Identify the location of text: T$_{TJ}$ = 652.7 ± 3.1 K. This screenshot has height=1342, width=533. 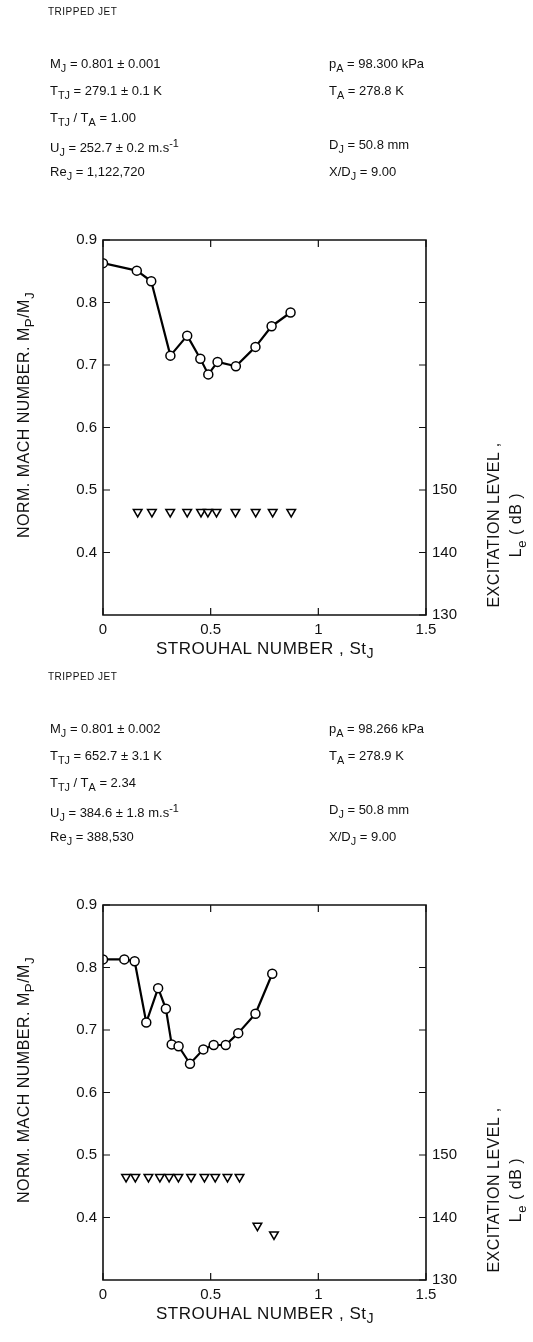
(106, 757).